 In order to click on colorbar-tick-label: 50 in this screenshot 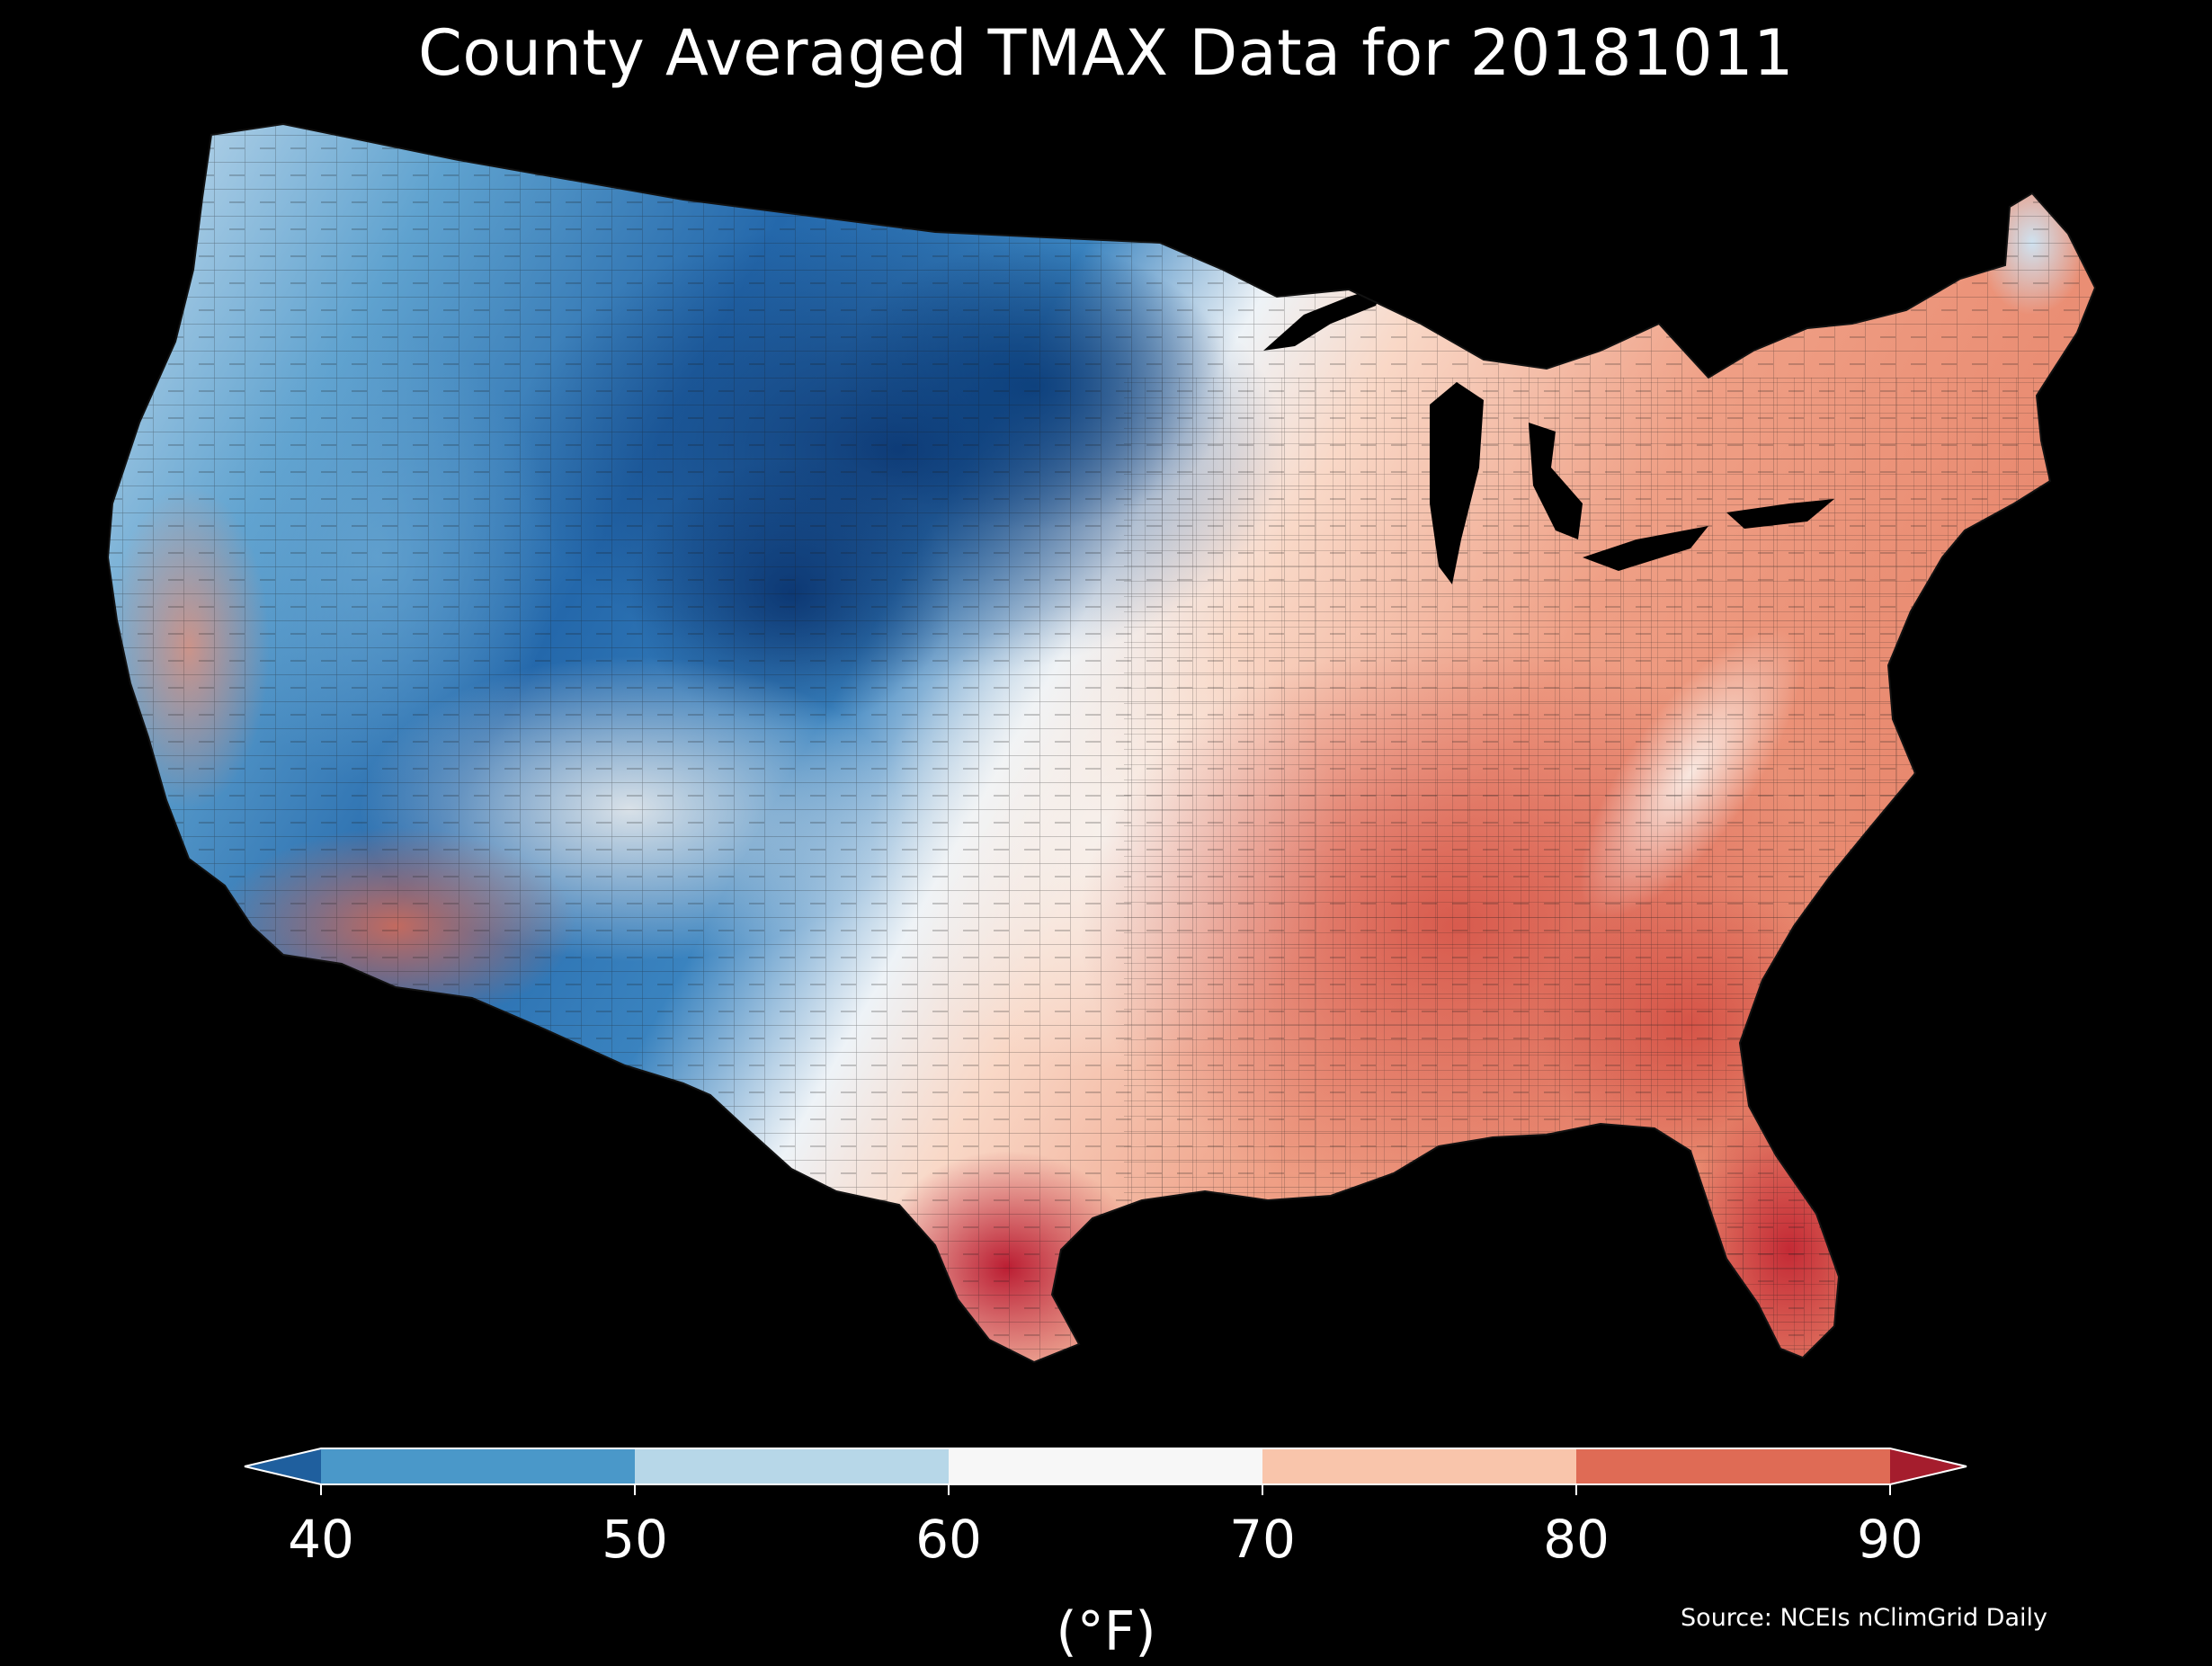, I will do `click(635, 1540)`.